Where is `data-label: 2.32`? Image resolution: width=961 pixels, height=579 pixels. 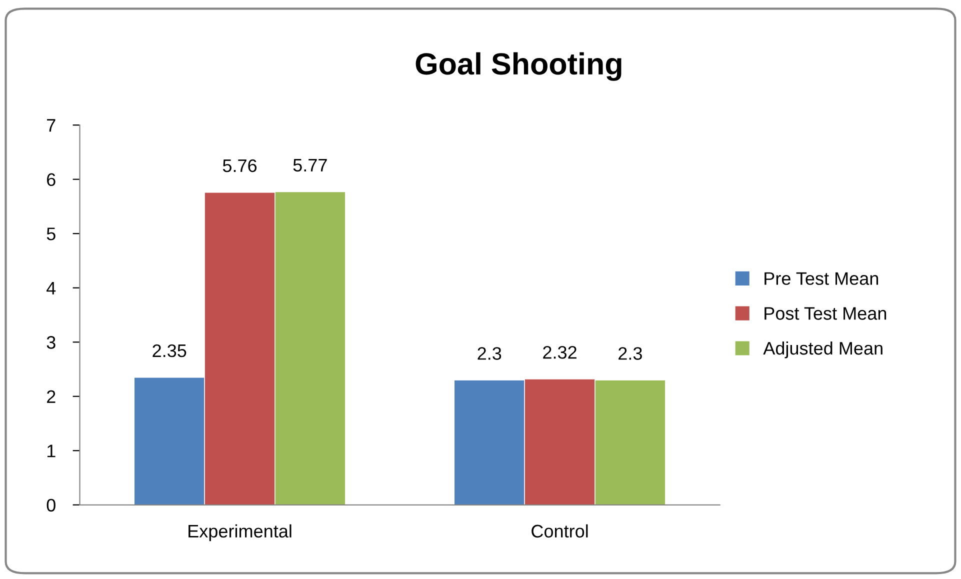 data-label: 2.32 is located at coordinates (559, 352).